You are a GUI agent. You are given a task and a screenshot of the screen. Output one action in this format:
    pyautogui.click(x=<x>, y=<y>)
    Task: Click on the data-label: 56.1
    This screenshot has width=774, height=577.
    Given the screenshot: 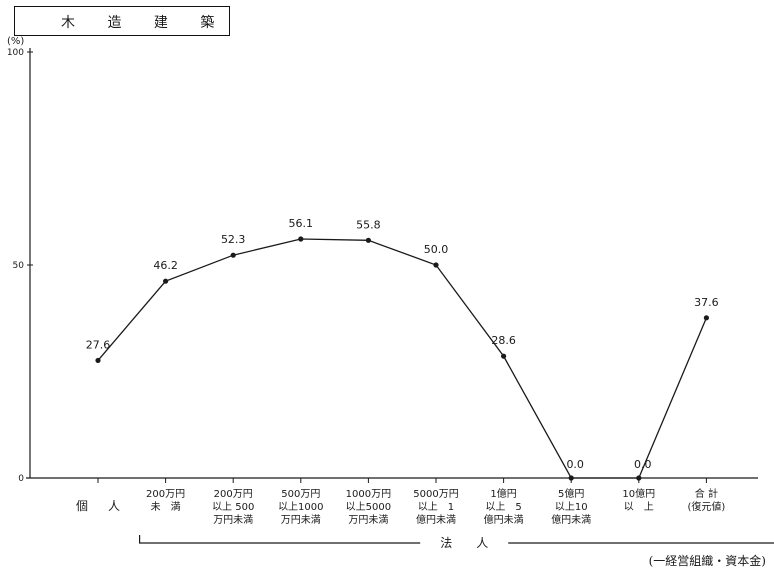 What is the action you would take?
    pyautogui.click(x=301, y=223)
    